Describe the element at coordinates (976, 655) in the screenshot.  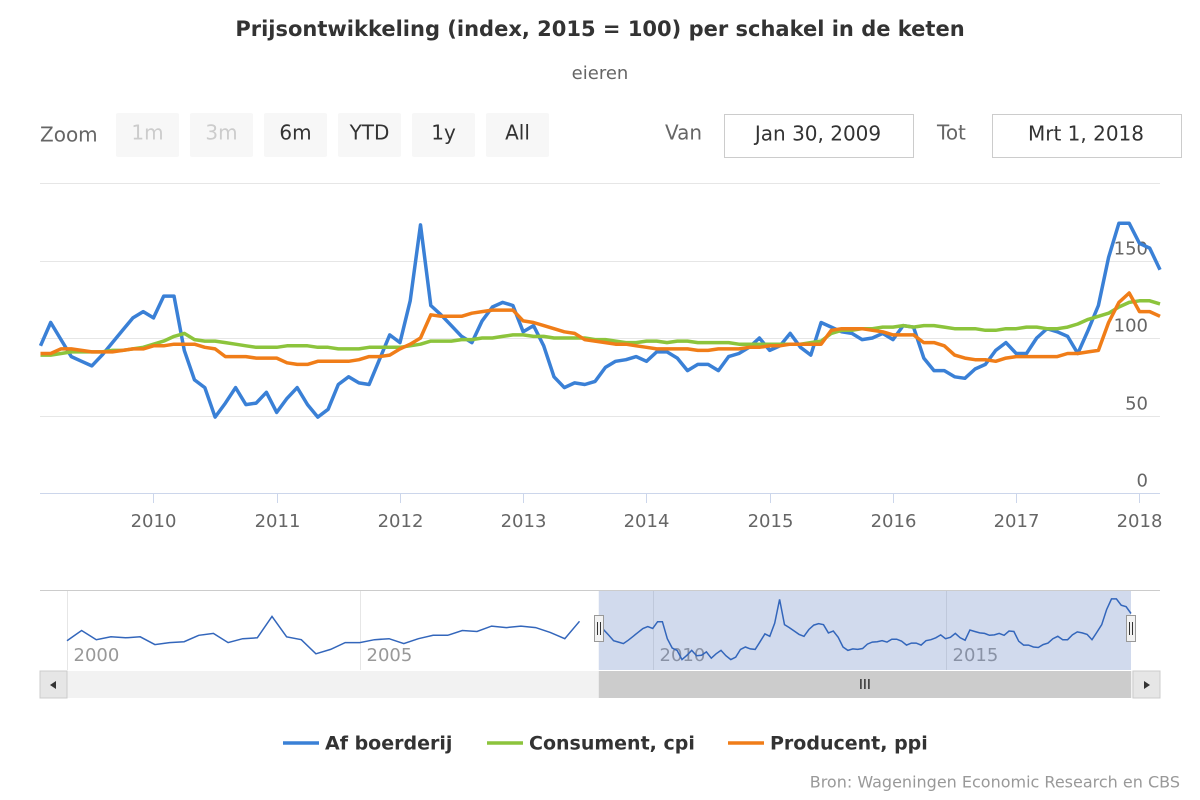
I see `navigator-tick-label: 2015` at that location.